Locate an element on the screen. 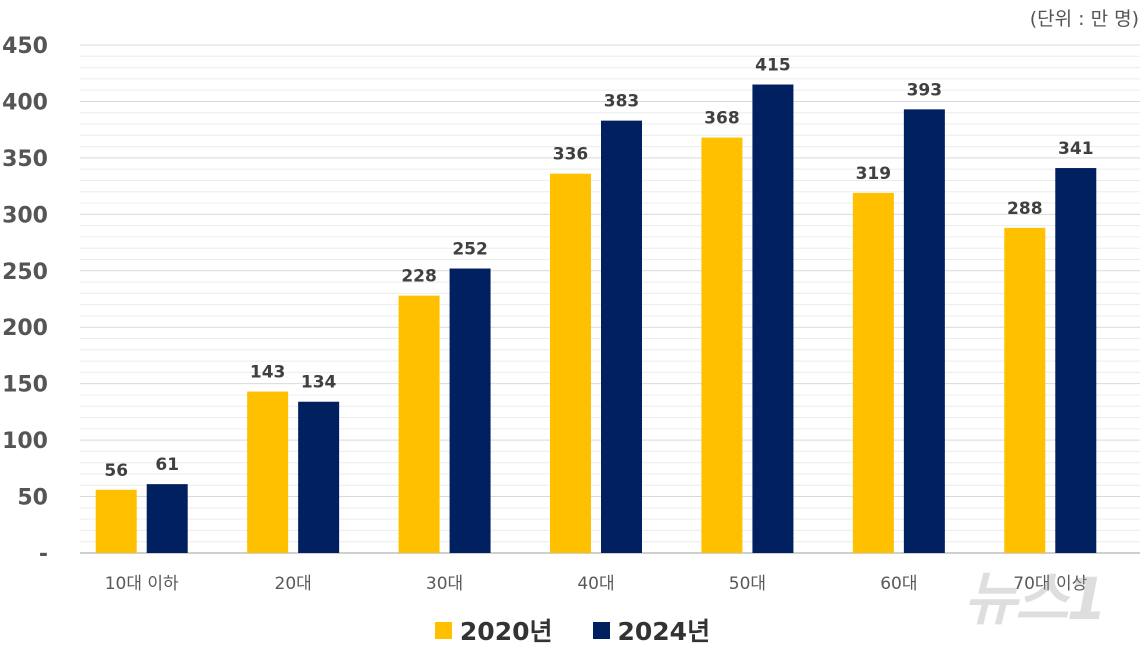 The width and height of the screenshot is (1145, 648). data-label: 56 is located at coordinates (116, 471).